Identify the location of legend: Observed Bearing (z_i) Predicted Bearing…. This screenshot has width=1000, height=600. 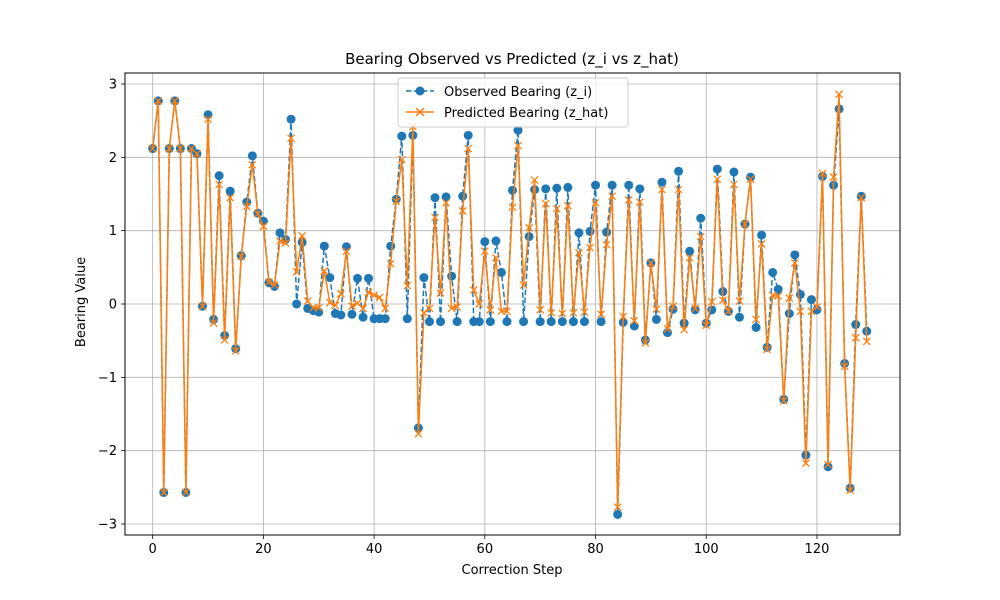
(513, 102).